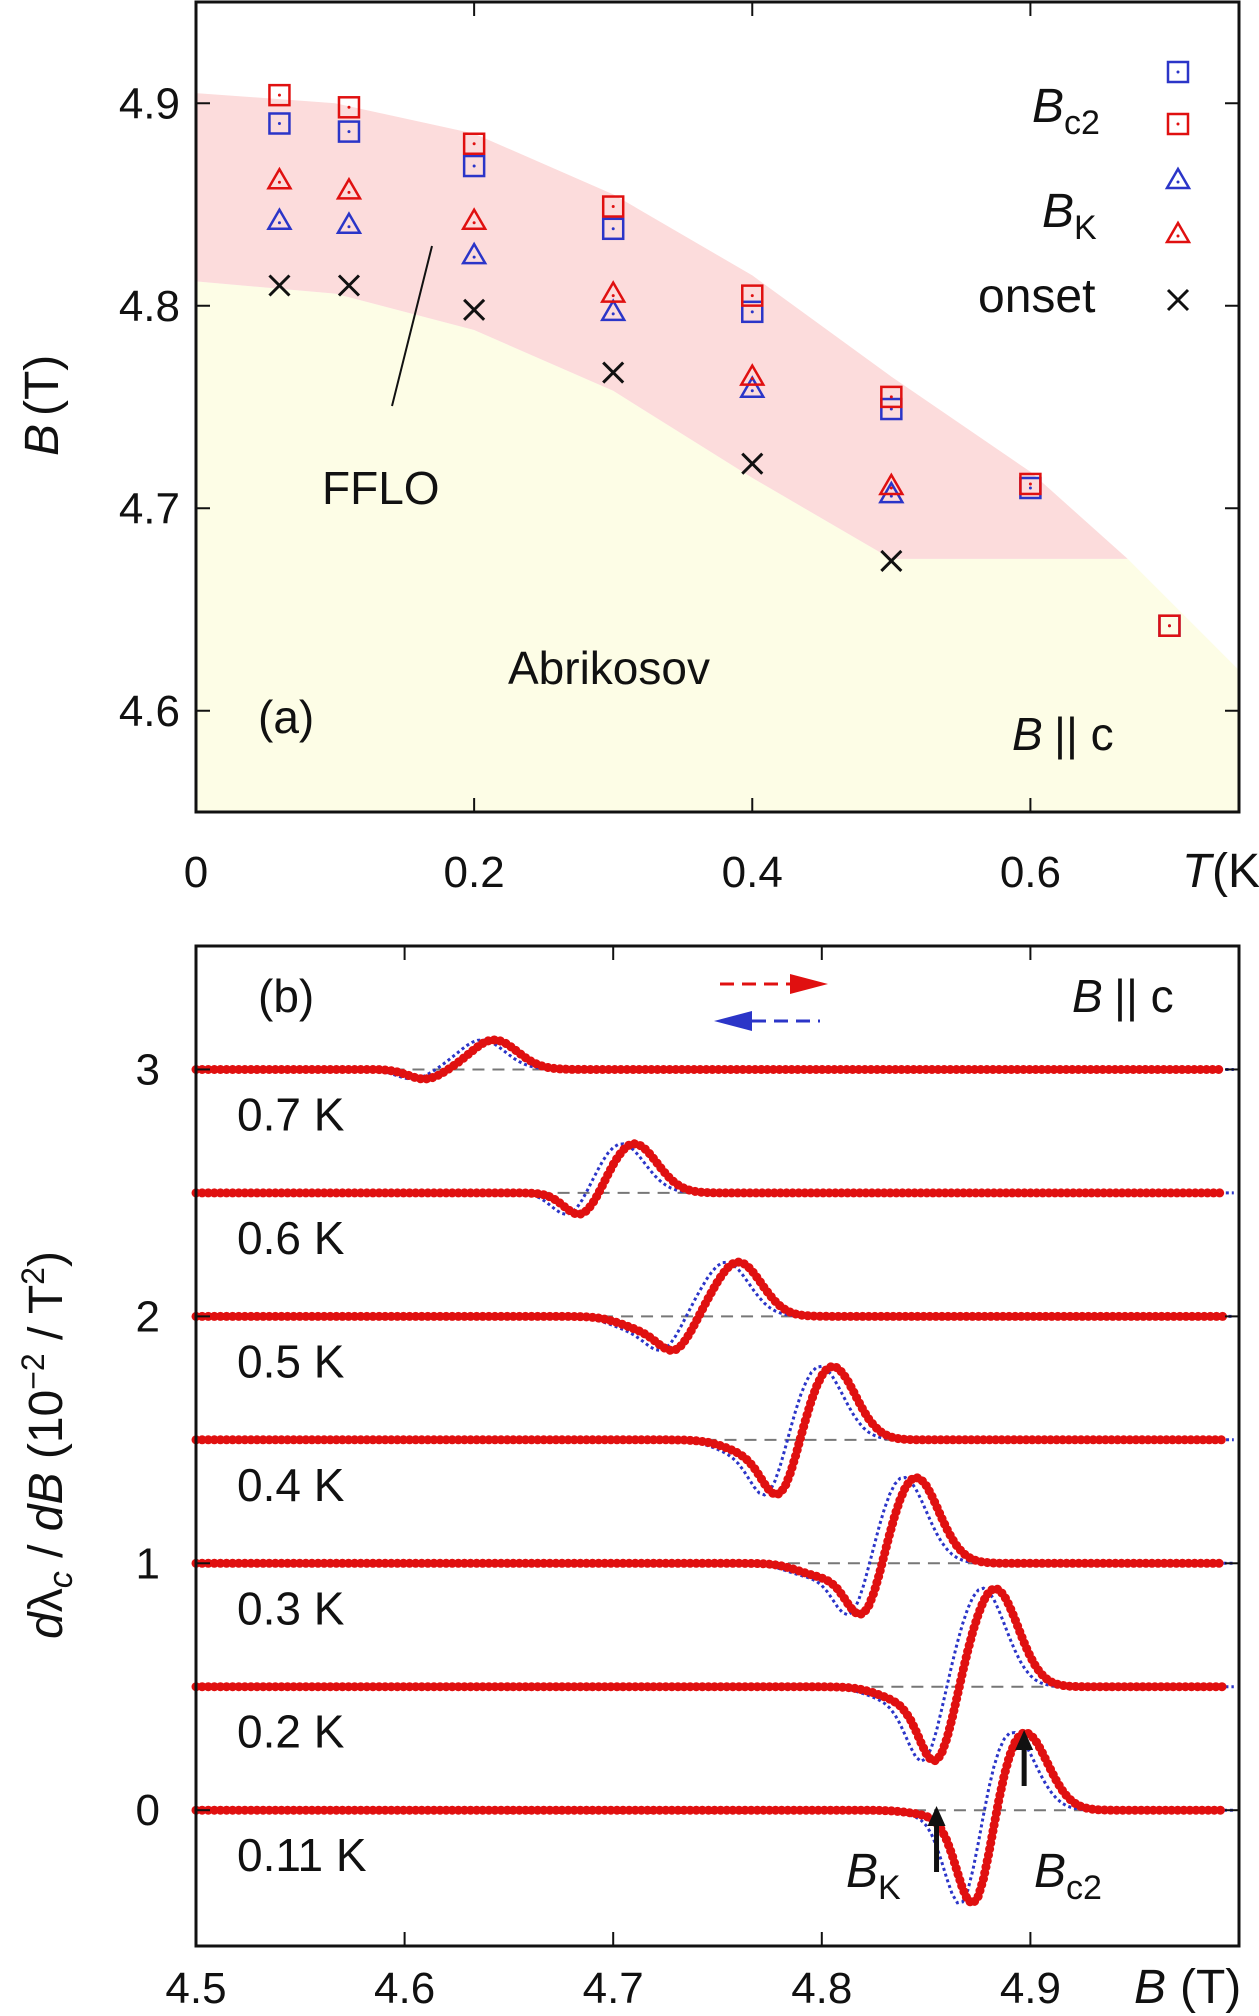 The height and width of the screenshot is (2016, 1259). Describe the element at coordinates (1036, 296) in the screenshot. I see `legend-onset: onset` at that location.